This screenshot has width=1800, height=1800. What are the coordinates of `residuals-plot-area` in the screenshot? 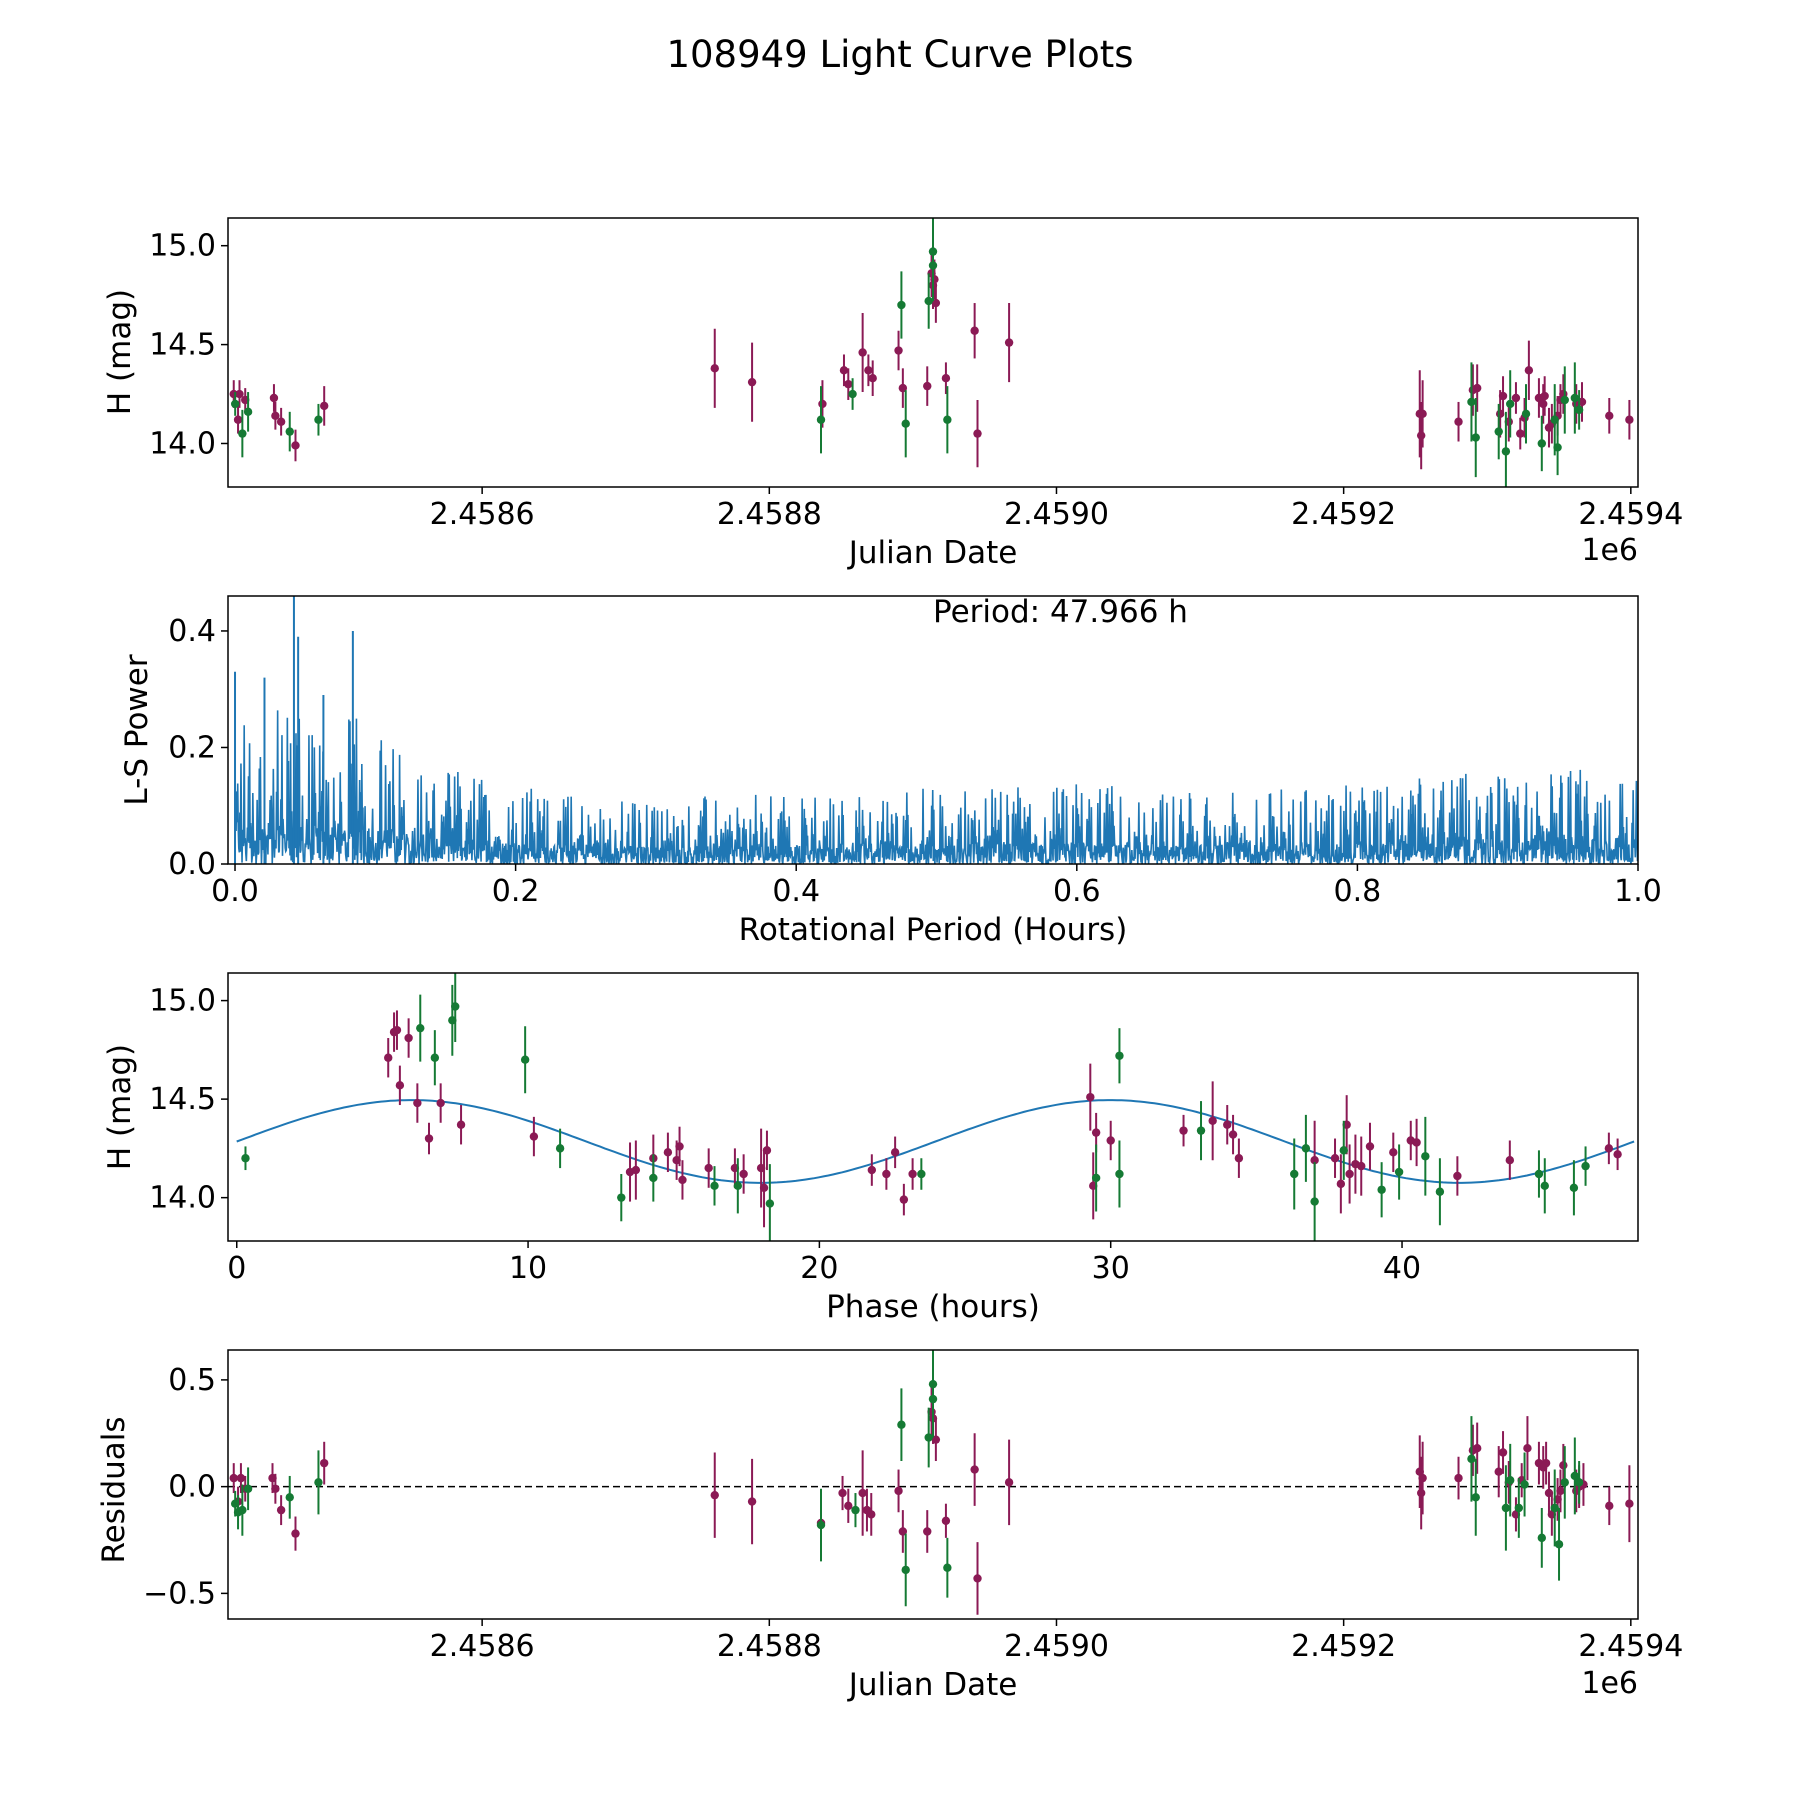 It's located at (933, 1482).